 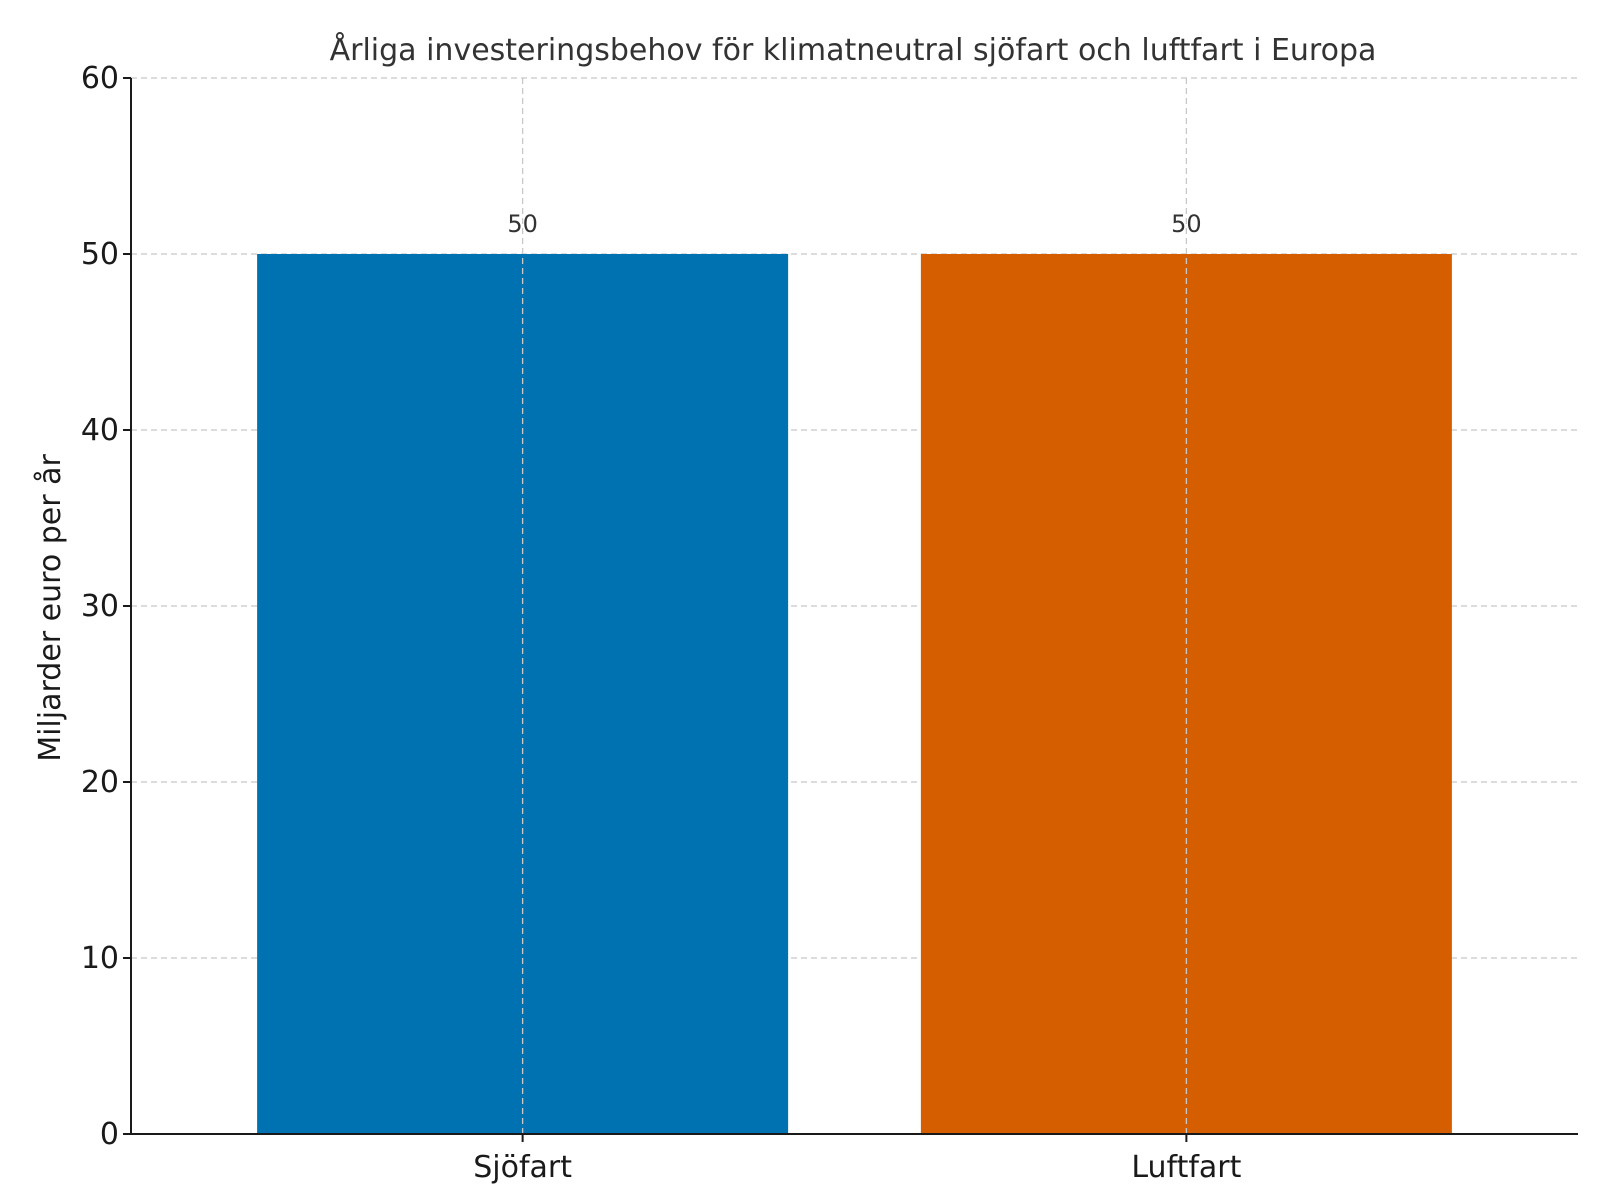 What do you see at coordinates (100, 782) in the screenshot?
I see `y-tick-label: 20` at bounding box center [100, 782].